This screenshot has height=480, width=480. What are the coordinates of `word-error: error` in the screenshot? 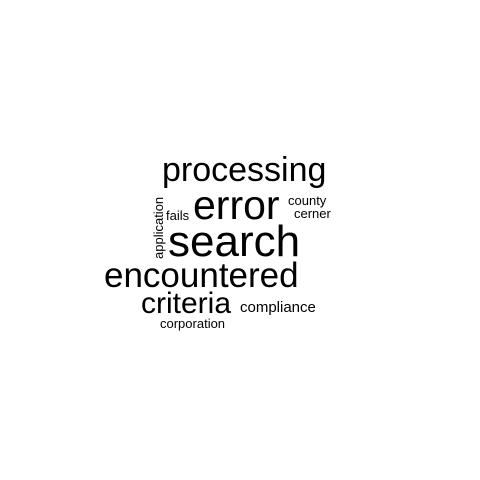 It's located at (236, 205).